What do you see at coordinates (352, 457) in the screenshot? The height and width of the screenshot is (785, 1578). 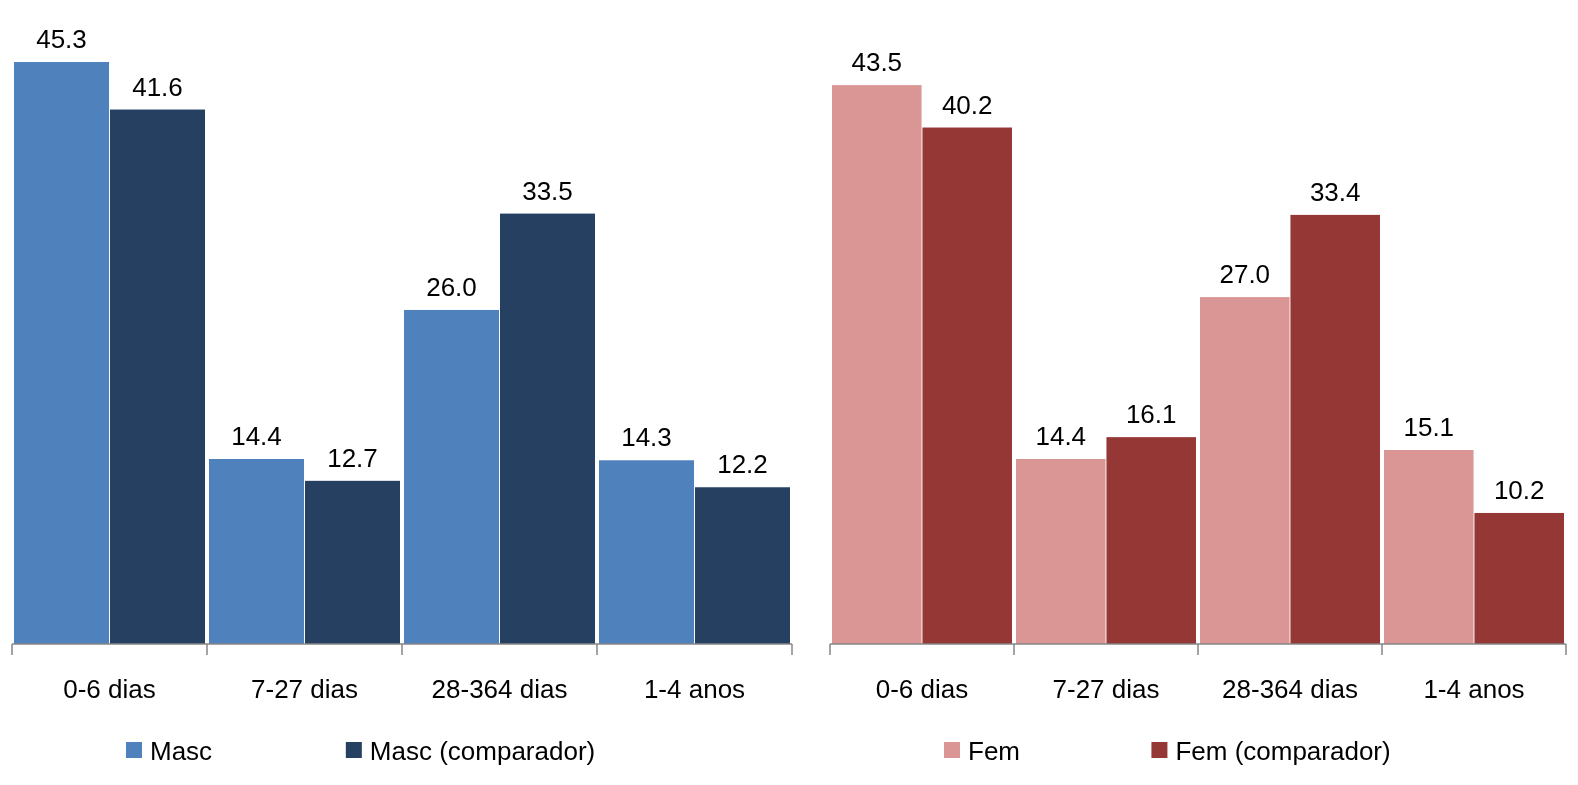 I see `data-label: 12.7` at bounding box center [352, 457].